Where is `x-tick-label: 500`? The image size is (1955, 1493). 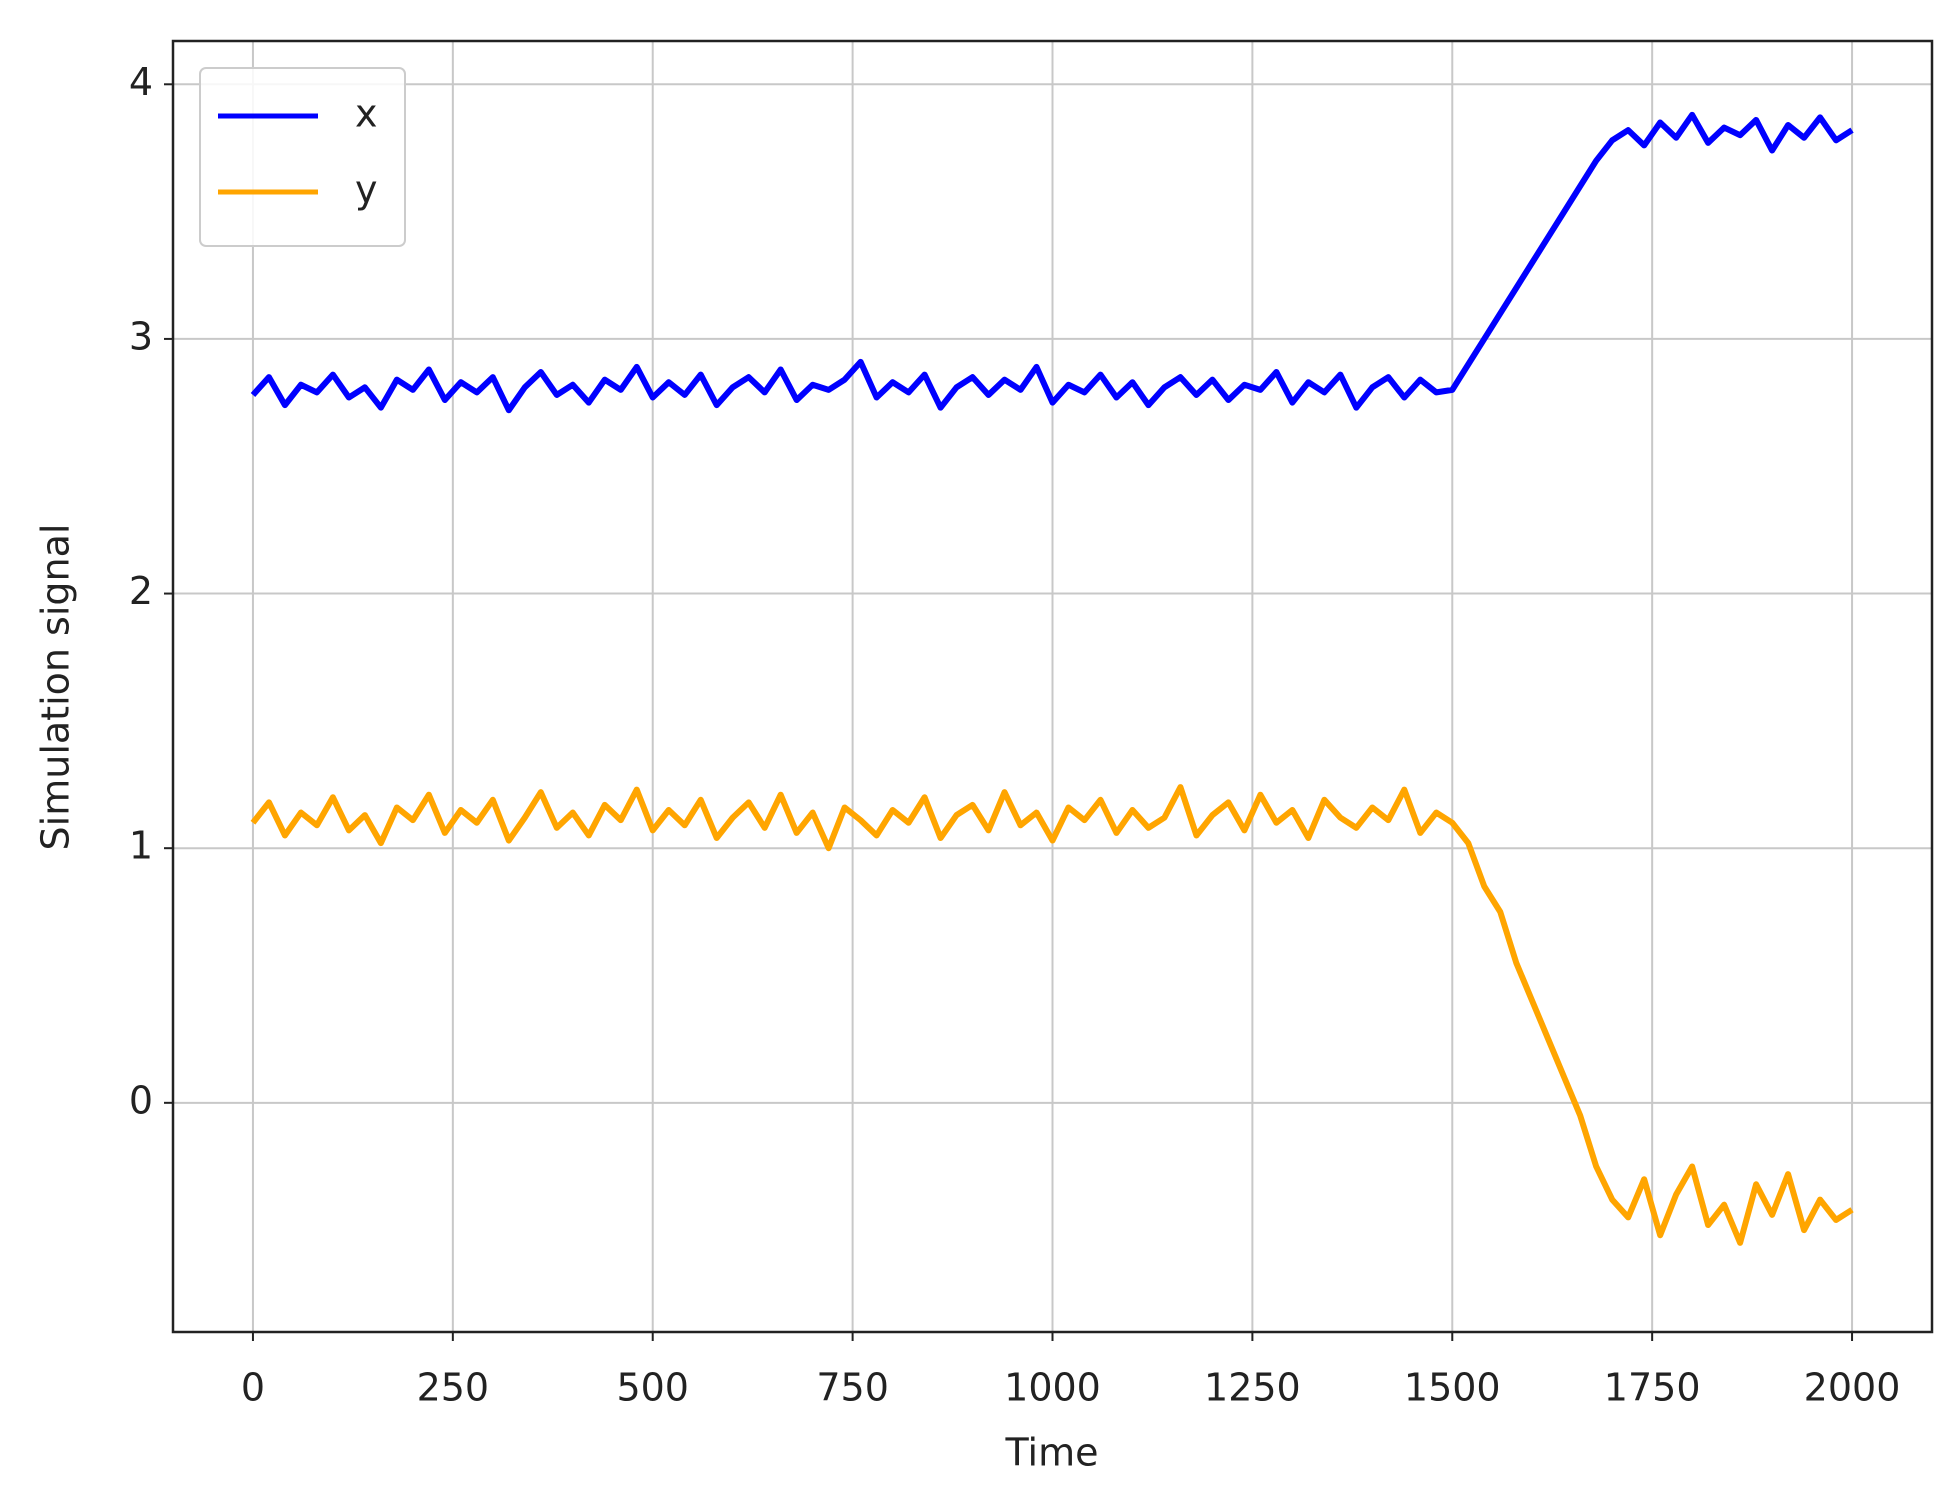 x-tick-label: 500 is located at coordinates (652, 1388).